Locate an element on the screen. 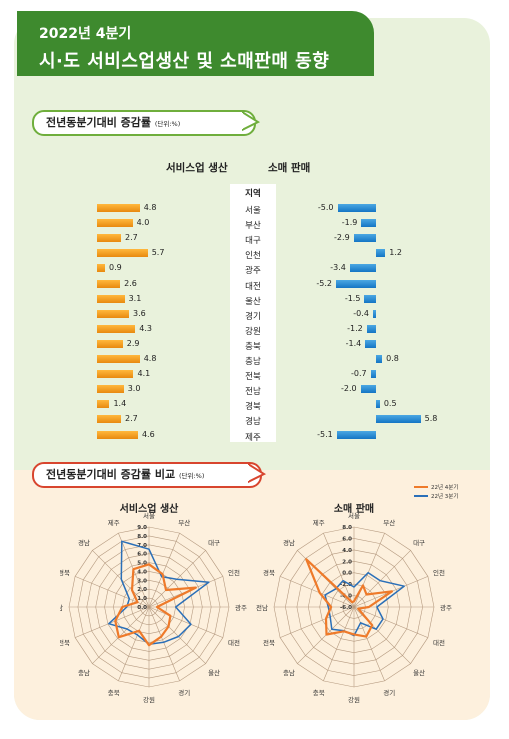 The width and height of the screenshot is (509, 739). radar-tick-label: -2.0 is located at coordinates (346, 585).